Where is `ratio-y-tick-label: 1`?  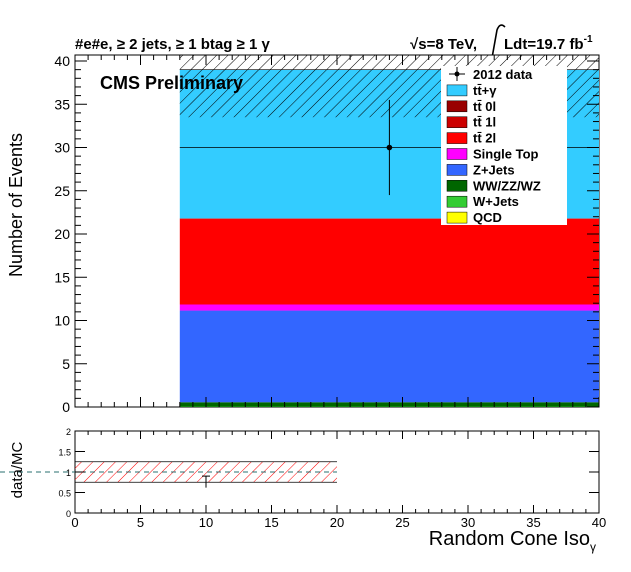
ratio-y-tick-label: 1 is located at coordinates (68, 473).